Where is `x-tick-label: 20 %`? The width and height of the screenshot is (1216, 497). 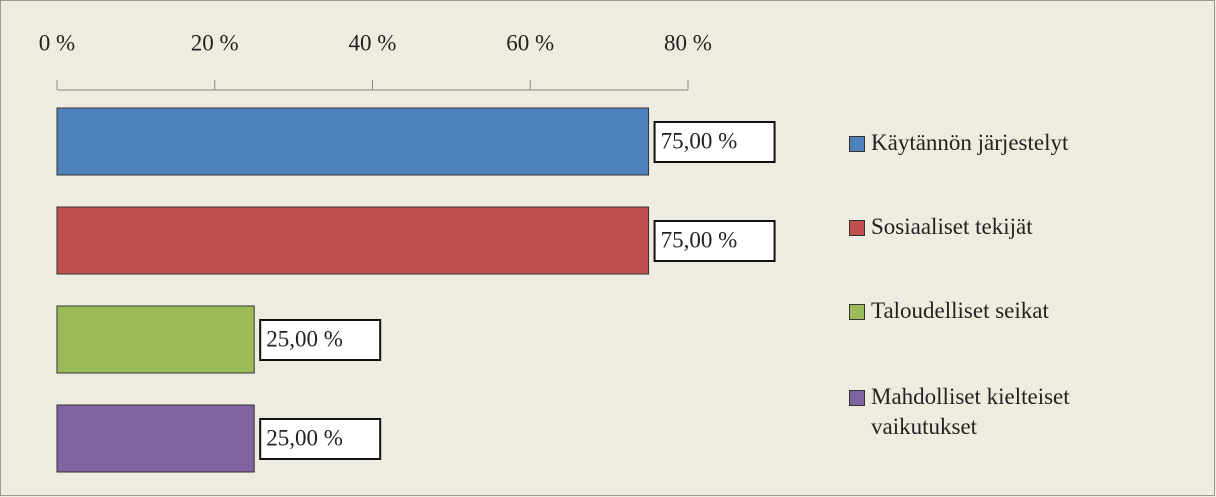
x-tick-label: 20 % is located at coordinates (215, 42).